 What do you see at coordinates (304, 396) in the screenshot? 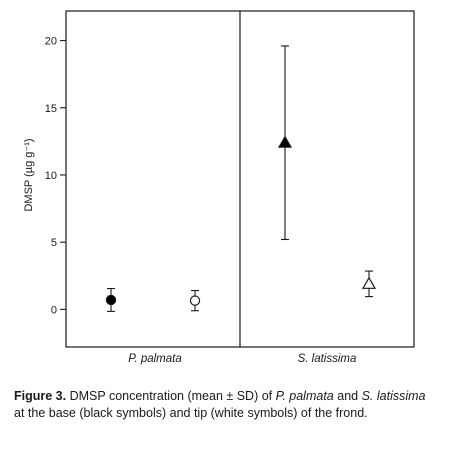
I see `caption-species-1: P. palmata` at bounding box center [304, 396].